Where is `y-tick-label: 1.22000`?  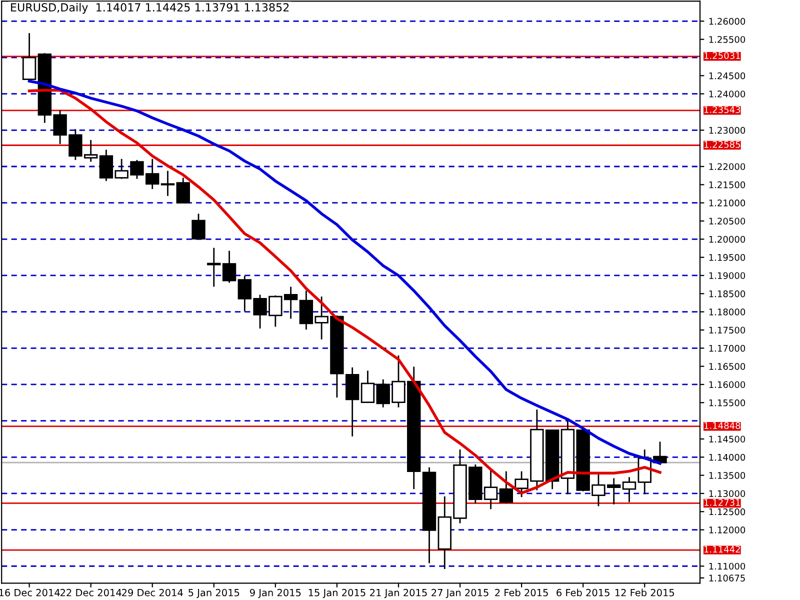
y-tick-label: 1.22000 is located at coordinates (727, 166).